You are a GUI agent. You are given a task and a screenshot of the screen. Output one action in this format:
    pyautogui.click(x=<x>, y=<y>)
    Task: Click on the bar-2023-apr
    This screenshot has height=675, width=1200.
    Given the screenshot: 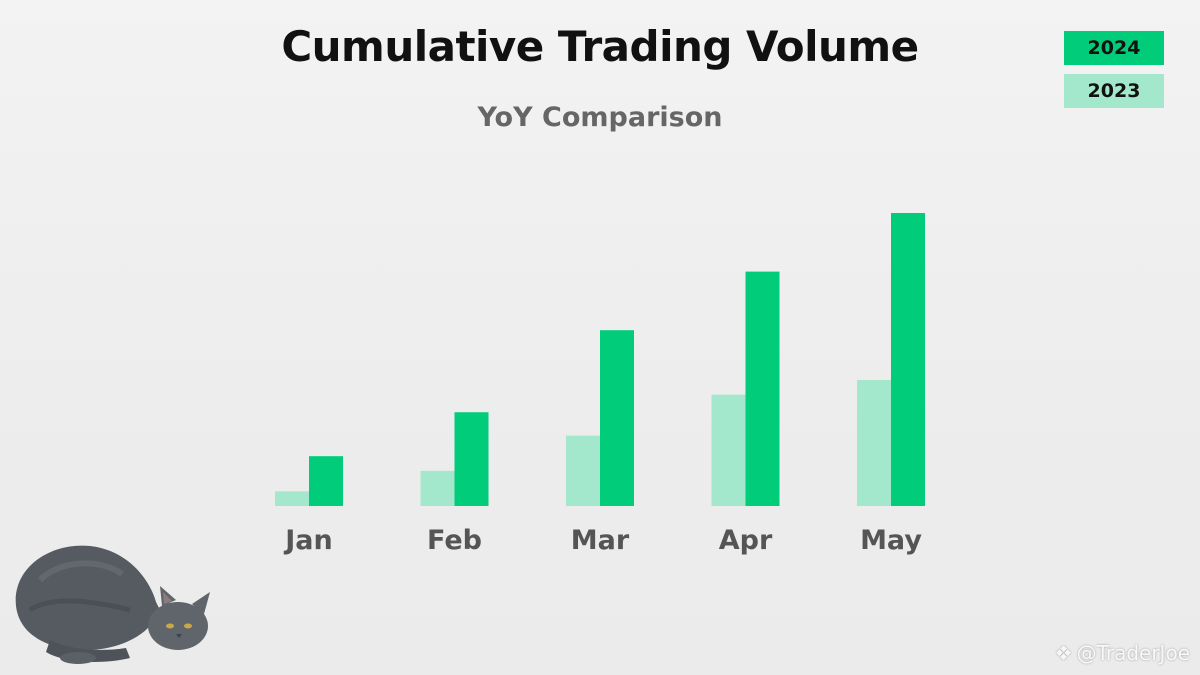 What is the action you would take?
    pyautogui.click(x=728, y=450)
    